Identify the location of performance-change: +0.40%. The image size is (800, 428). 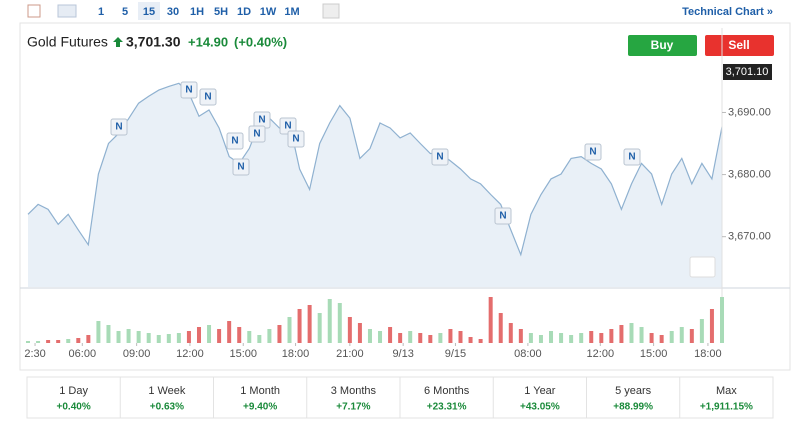
(74, 407).